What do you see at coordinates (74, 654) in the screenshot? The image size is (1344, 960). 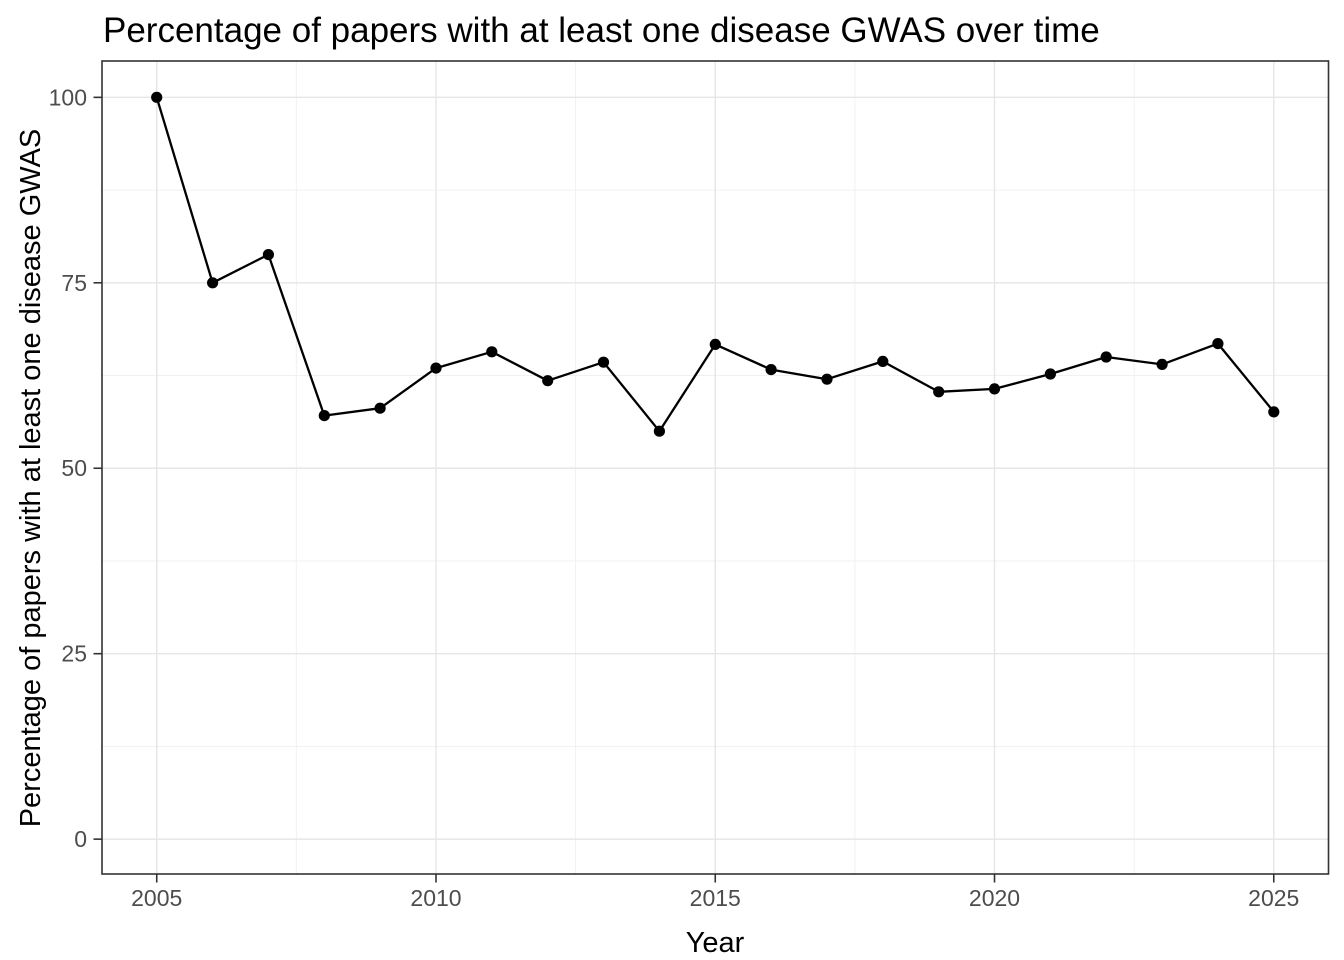 I see `y-tick-label: 25` at bounding box center [74, 654].